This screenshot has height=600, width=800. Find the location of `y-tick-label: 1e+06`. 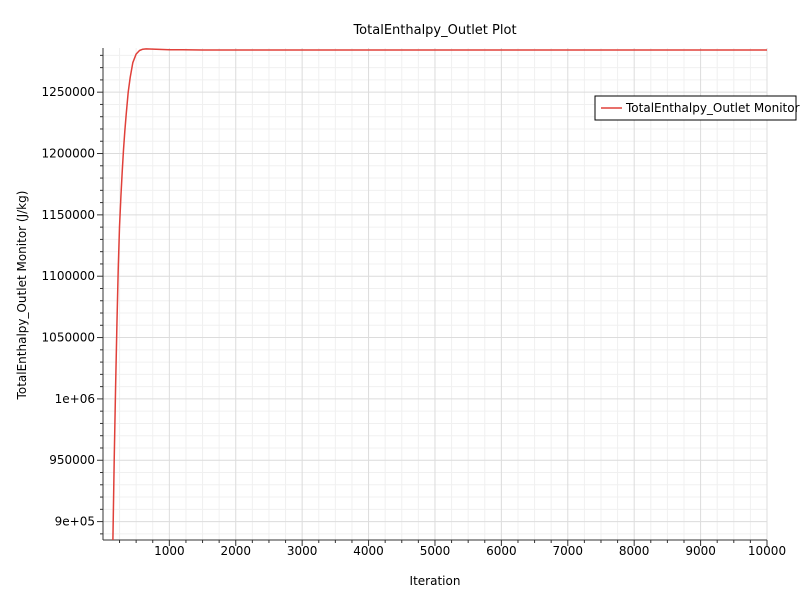

y-tick-label: 1e+06 is located at coordinates (75, 399).